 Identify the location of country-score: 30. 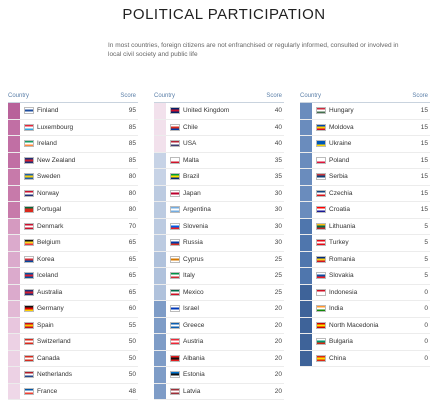
(278, 209).